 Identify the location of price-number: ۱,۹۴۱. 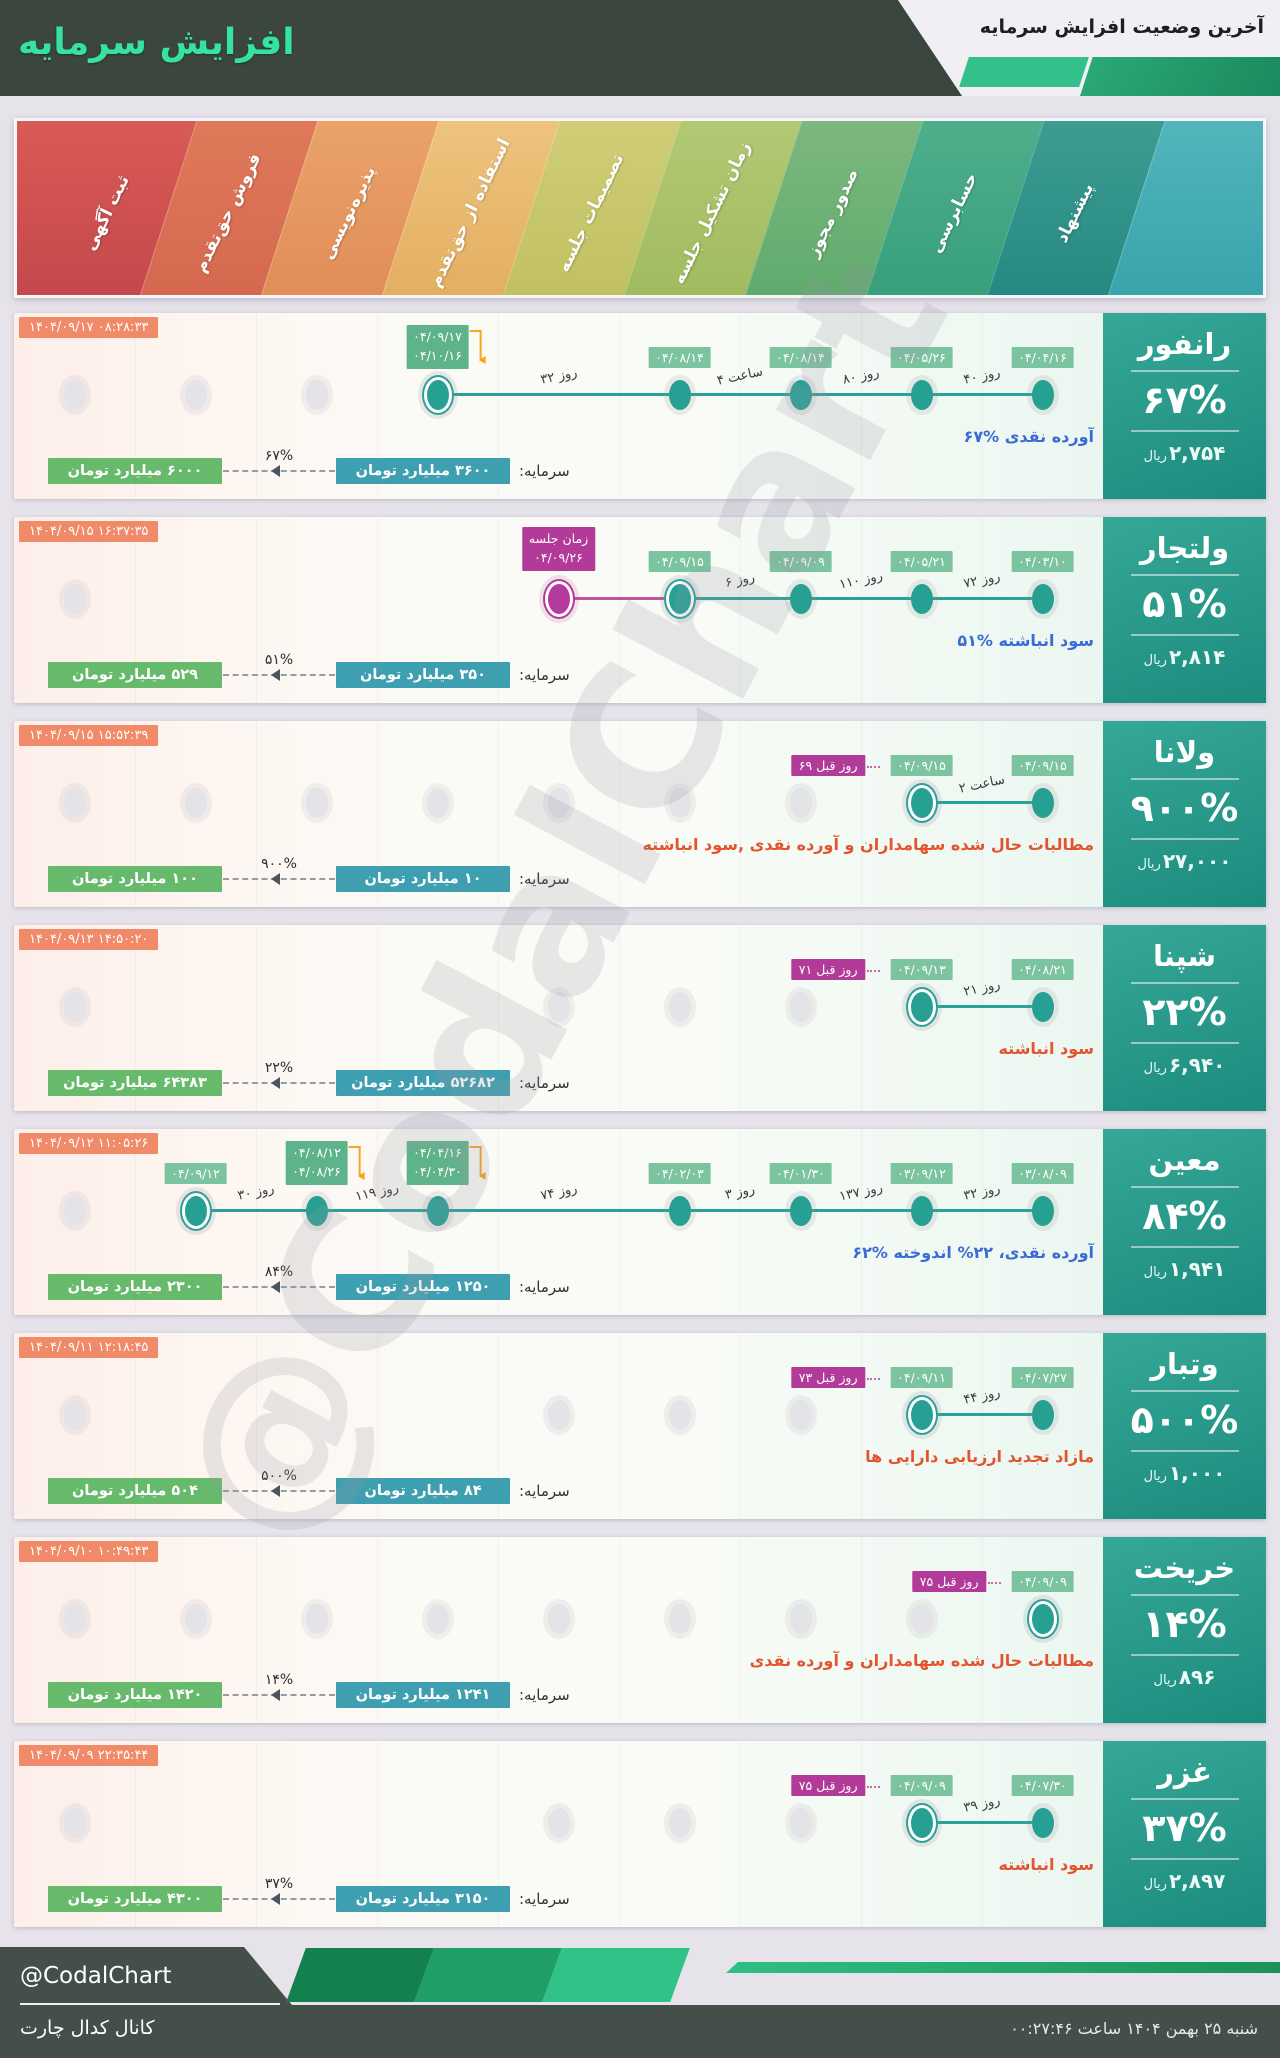
(1197, 1268).